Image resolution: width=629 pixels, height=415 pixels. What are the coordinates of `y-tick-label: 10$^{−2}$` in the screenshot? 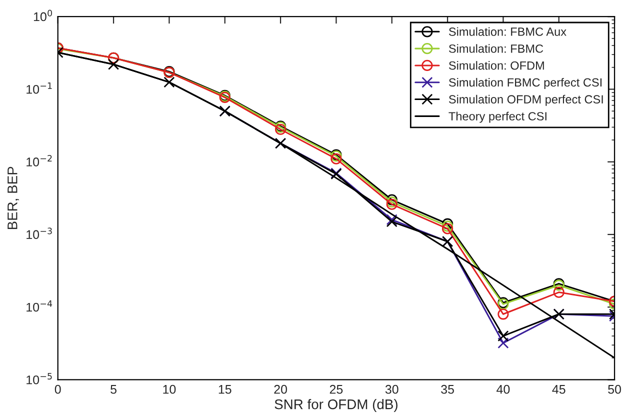 It's located at (39, 160).